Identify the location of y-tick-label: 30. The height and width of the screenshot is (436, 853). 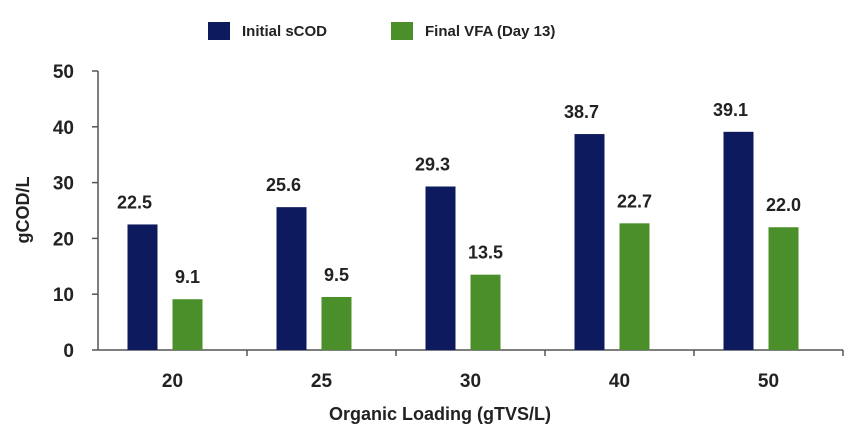
(63, 184).